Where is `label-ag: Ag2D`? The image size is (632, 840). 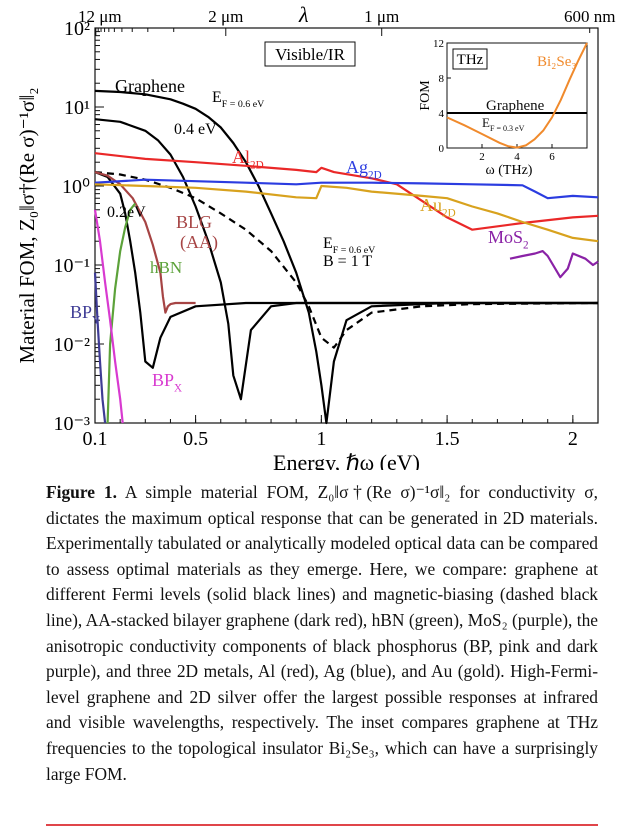
label-ag: Ag2D is located at coordinates (364, 169).